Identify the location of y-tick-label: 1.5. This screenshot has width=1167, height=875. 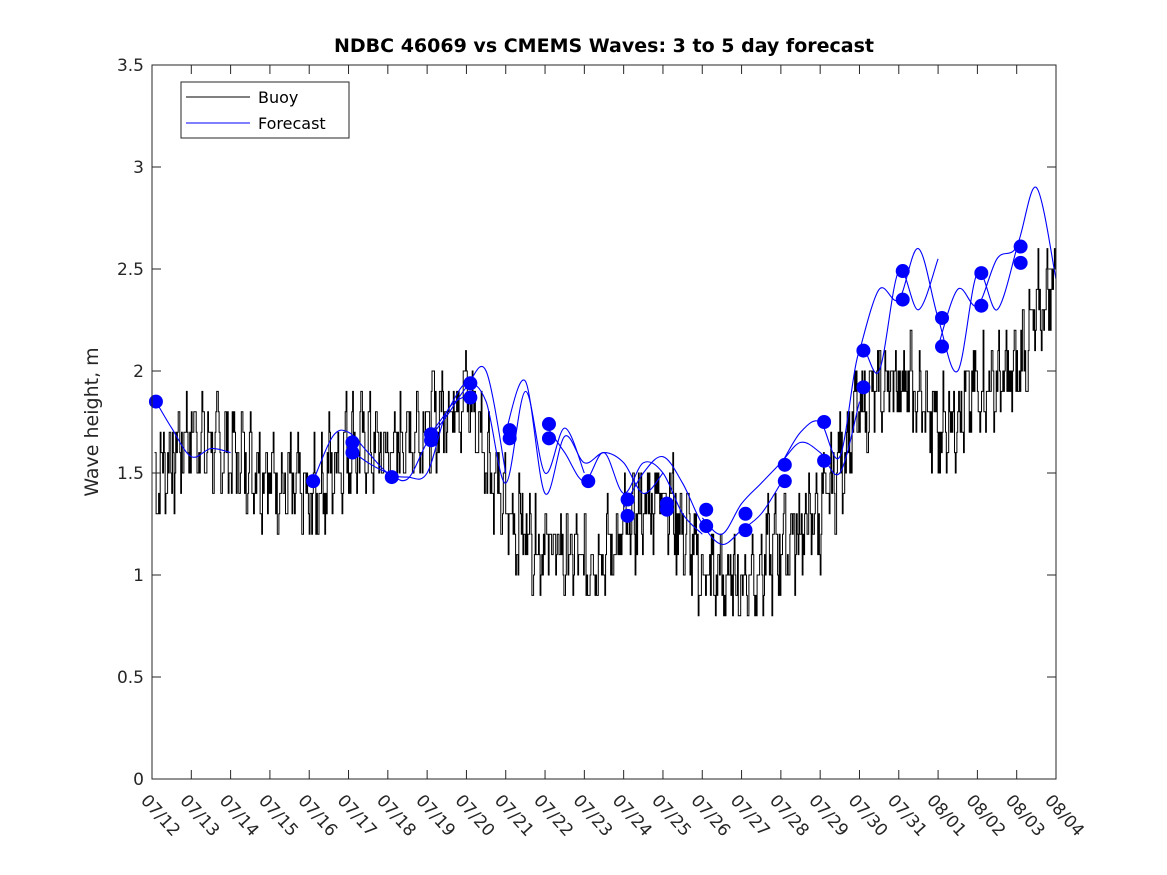
(130, 474).